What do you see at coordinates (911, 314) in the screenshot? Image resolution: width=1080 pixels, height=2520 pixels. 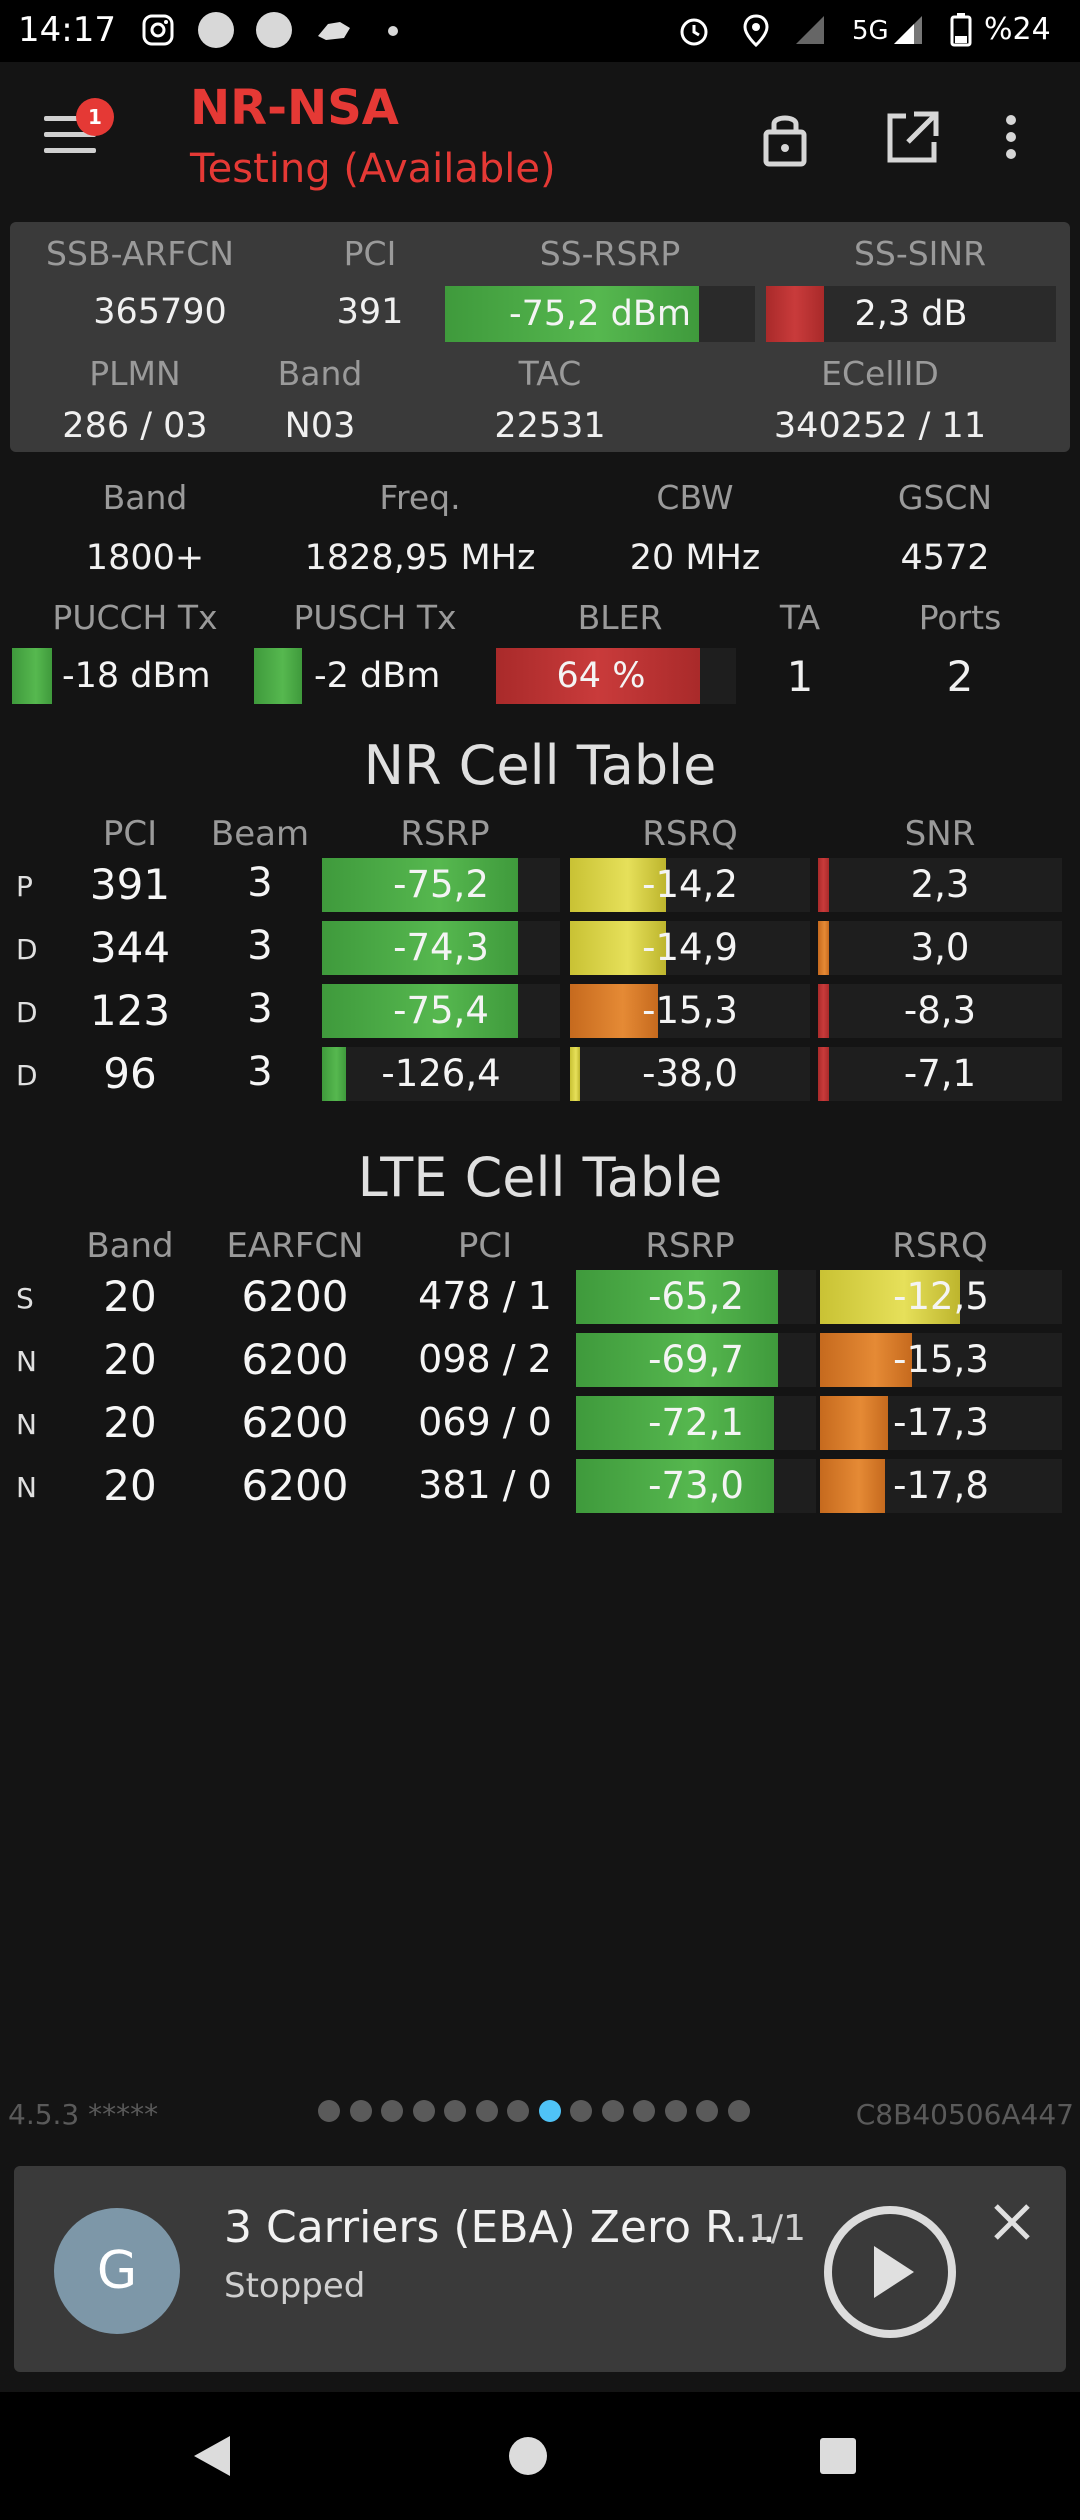 I see `ss-sinr-value: 2,3 dB` at bounding box center [911, 314].